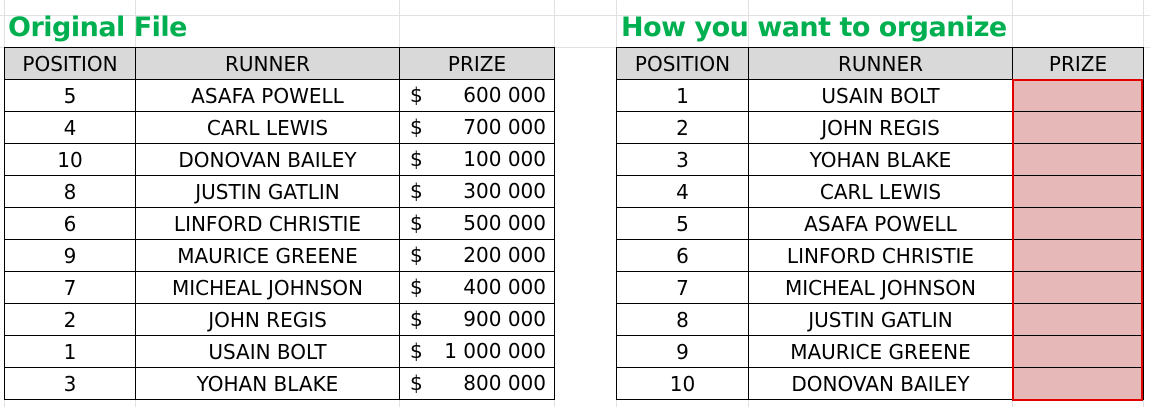 The width and height of the screenshot is (1150, 407). Describe the element at coordinates (504, 127) in the screenshot. I see `prize-amount: 700 000` at that location.